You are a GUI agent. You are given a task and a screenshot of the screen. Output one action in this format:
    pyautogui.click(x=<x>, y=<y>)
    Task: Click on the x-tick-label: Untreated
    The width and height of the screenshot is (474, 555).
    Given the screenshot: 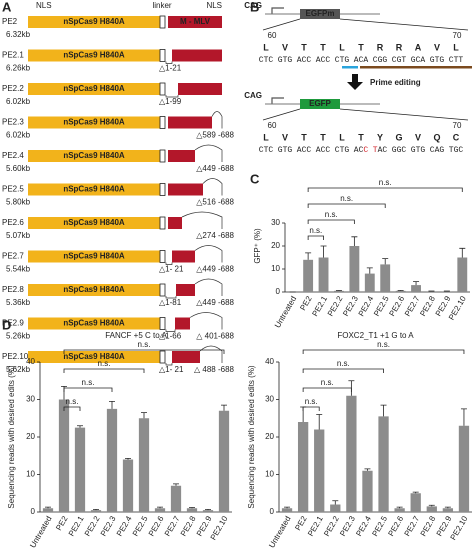 What is the action you would take?
    pyautogui.click(x=40, y=532)
    